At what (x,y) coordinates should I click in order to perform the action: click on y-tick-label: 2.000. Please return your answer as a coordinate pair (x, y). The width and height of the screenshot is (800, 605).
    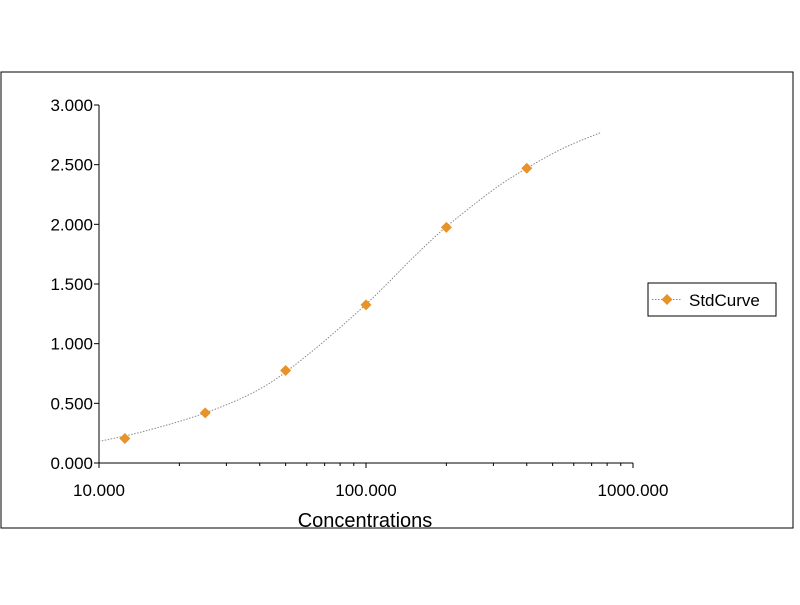
    Looking at the image, I should click on (71, 224).